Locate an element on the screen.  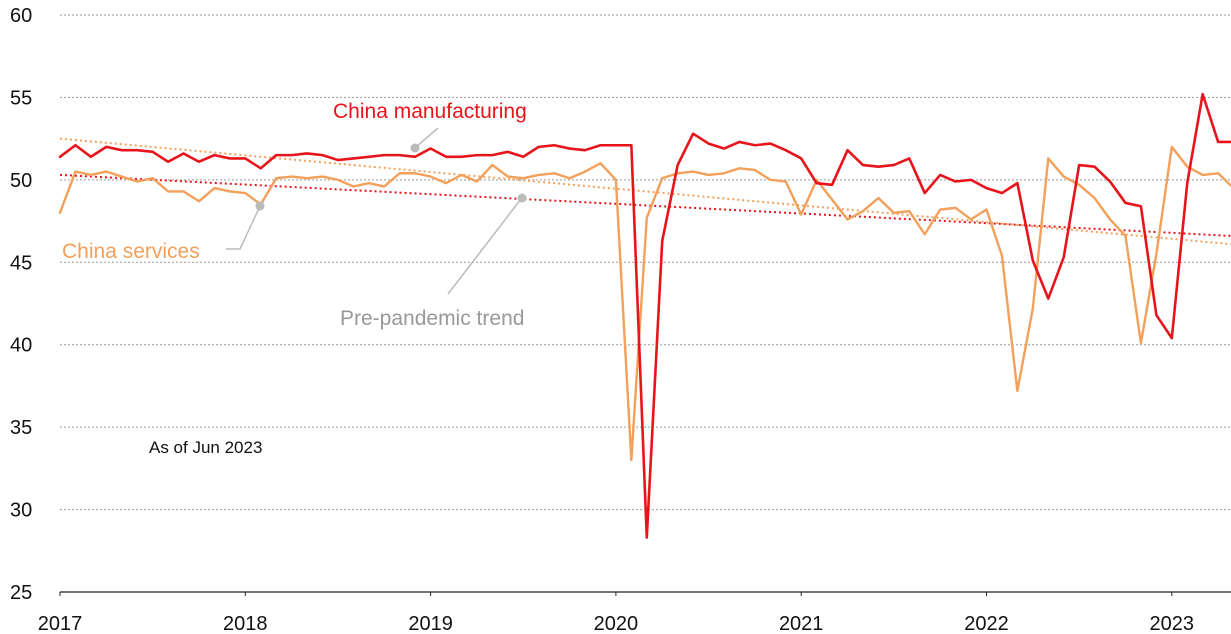
x-axis is located at coordinates (645, 593).